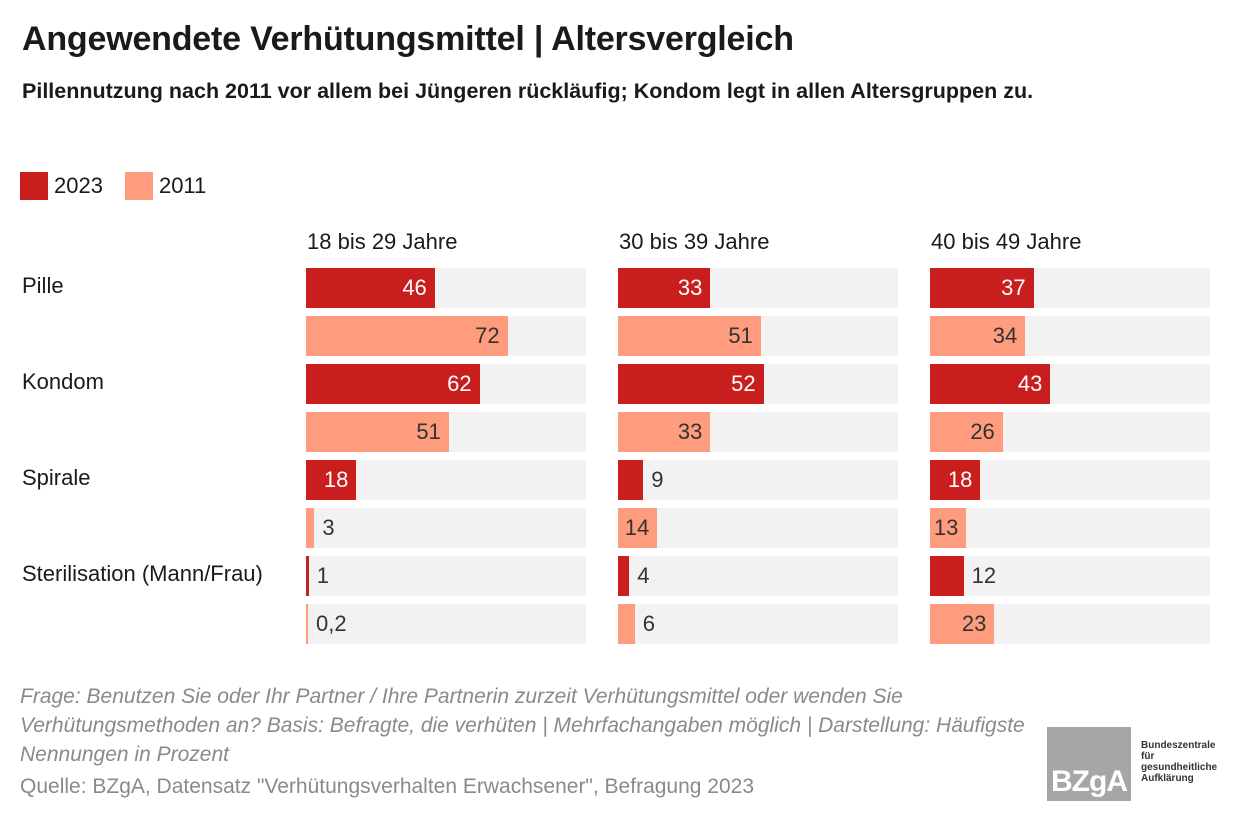 The image size is (1240, 826). Describe the element at coordinates (382, 241) in the screenshot. I see `panel-title: 18 bis 29 Jahre` at that location.